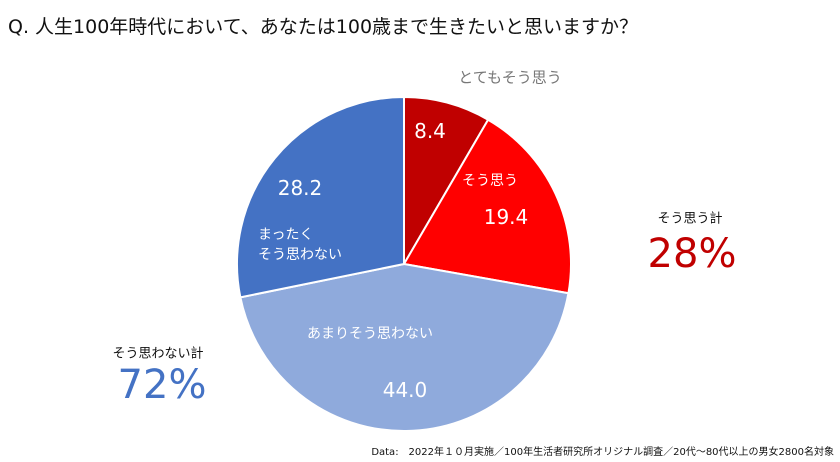  What do you see at coordinates (300, 245) in the screenshot?
I see `slice-name-not-at-all: まったく そう思わない` at bounding box center [300, 245].